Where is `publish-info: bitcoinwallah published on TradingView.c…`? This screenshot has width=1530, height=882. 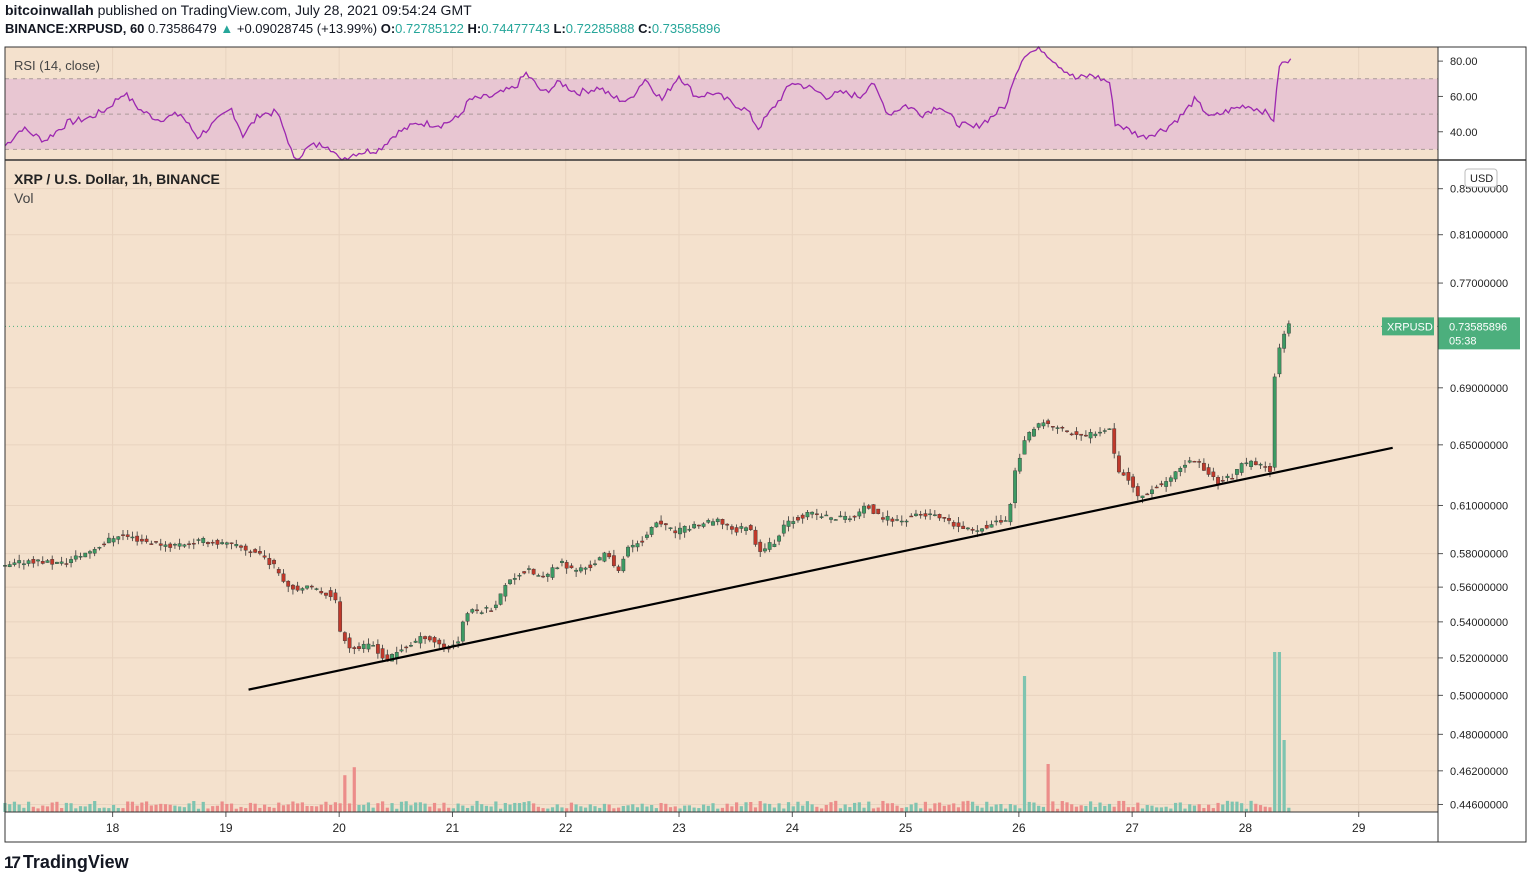 publish-info: bitcoinwallah published on TradingView.c… is located at coordinates (238, 10).